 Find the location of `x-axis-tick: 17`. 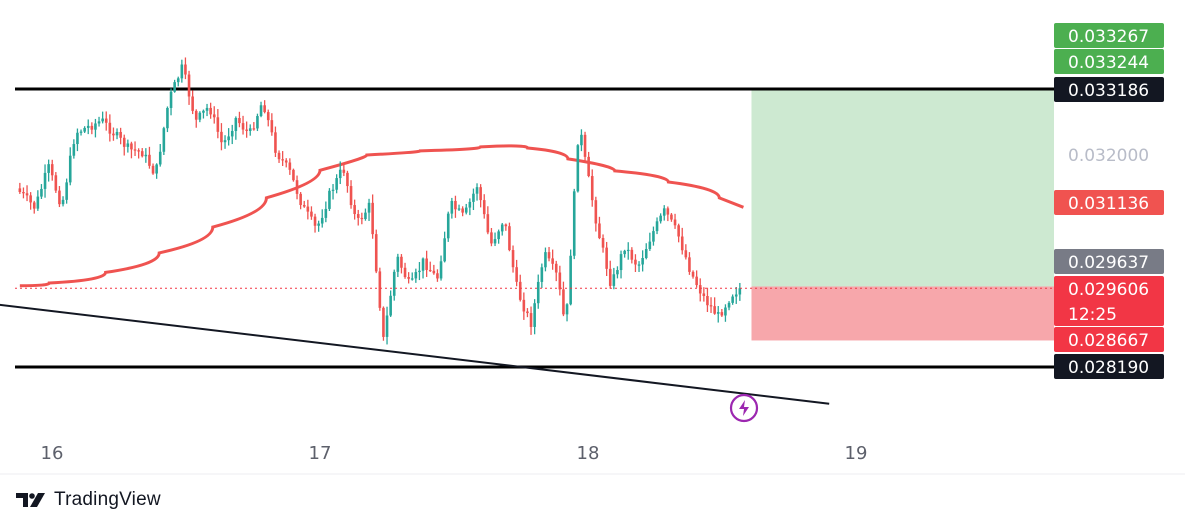

x-axis-tick: 17 is located at coordinates (320, 453).